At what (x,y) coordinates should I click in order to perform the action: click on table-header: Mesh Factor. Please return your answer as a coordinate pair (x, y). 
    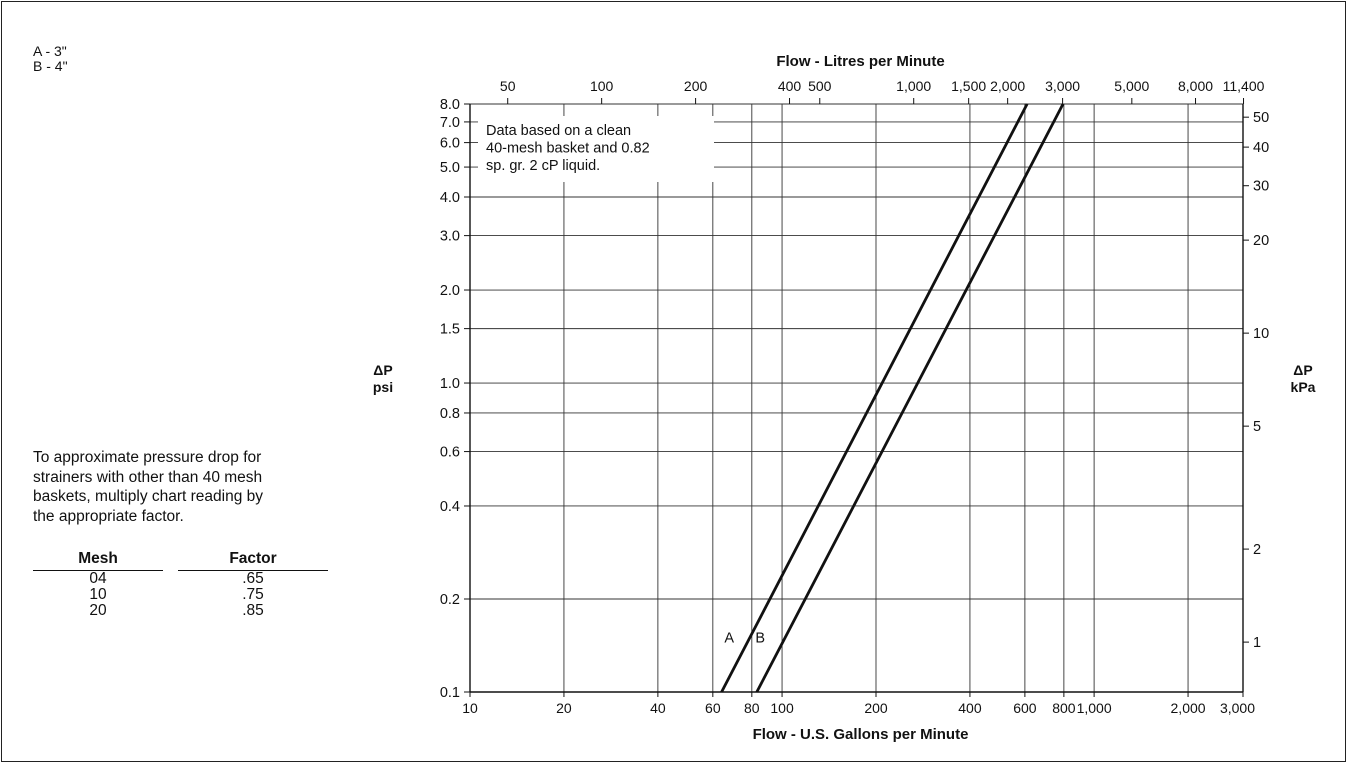
    Looking at the image, I should click on (180, 559).